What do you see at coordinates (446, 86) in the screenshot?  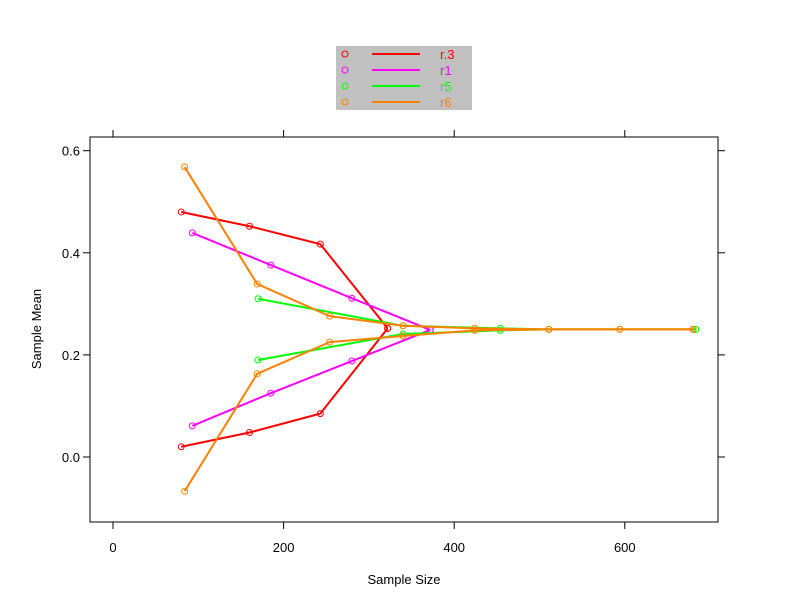 I see `legend-label: r5` at bounding box center [446, 86].